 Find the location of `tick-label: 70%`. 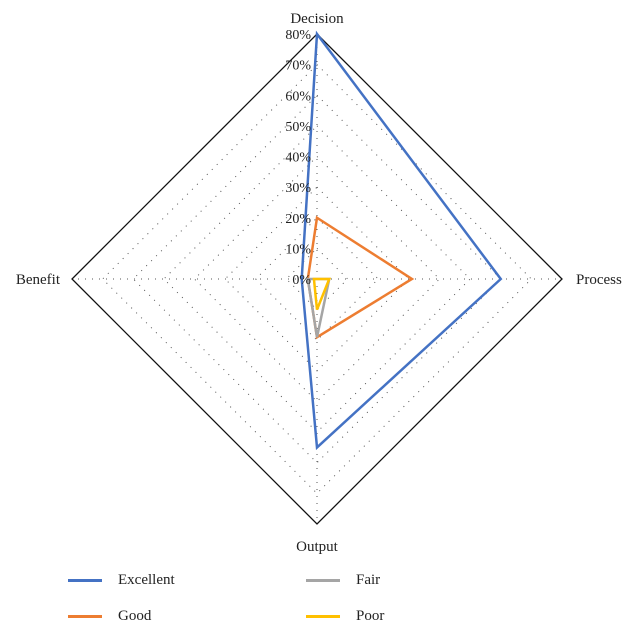

tick-label: 70% is located at coordinates (298, 66).